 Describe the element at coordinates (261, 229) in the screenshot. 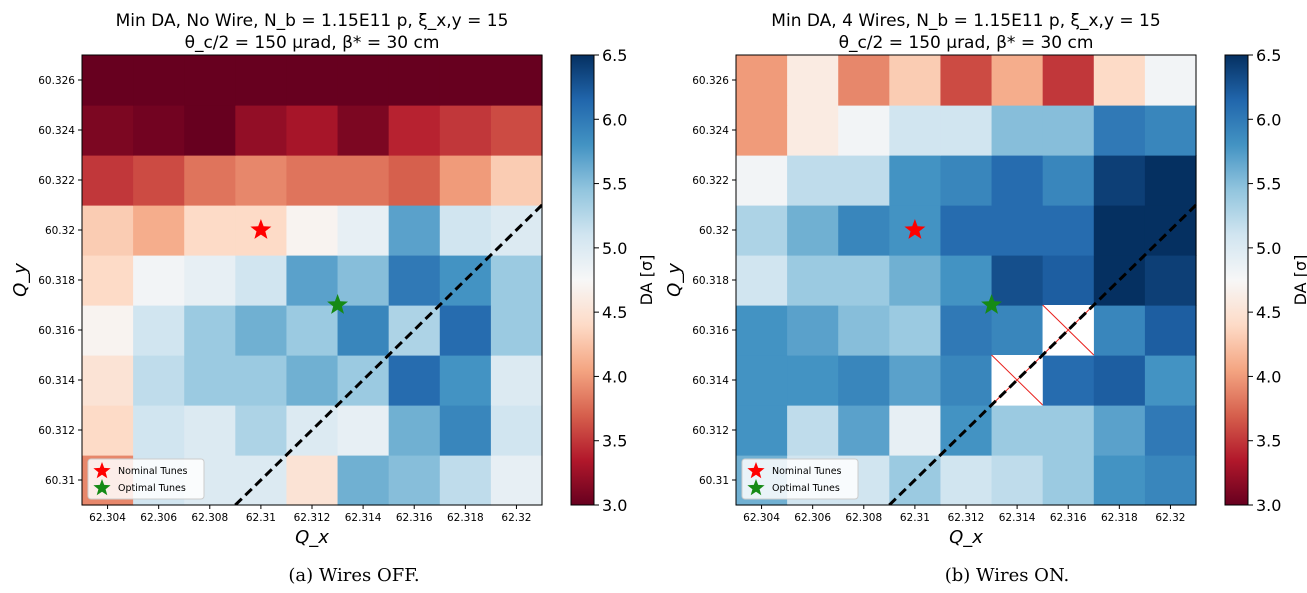

I see `nominal-tune-marker` at that location.